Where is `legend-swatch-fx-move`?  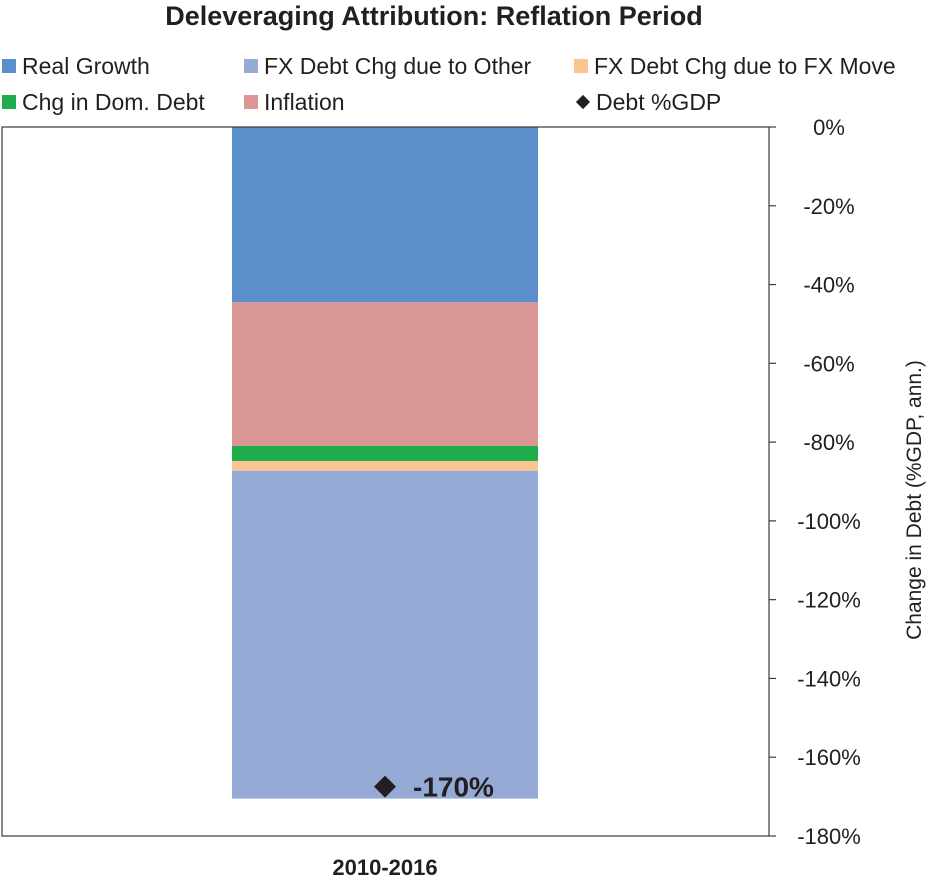
legend-swatch-fx-move is located at coordinates (581, 66).